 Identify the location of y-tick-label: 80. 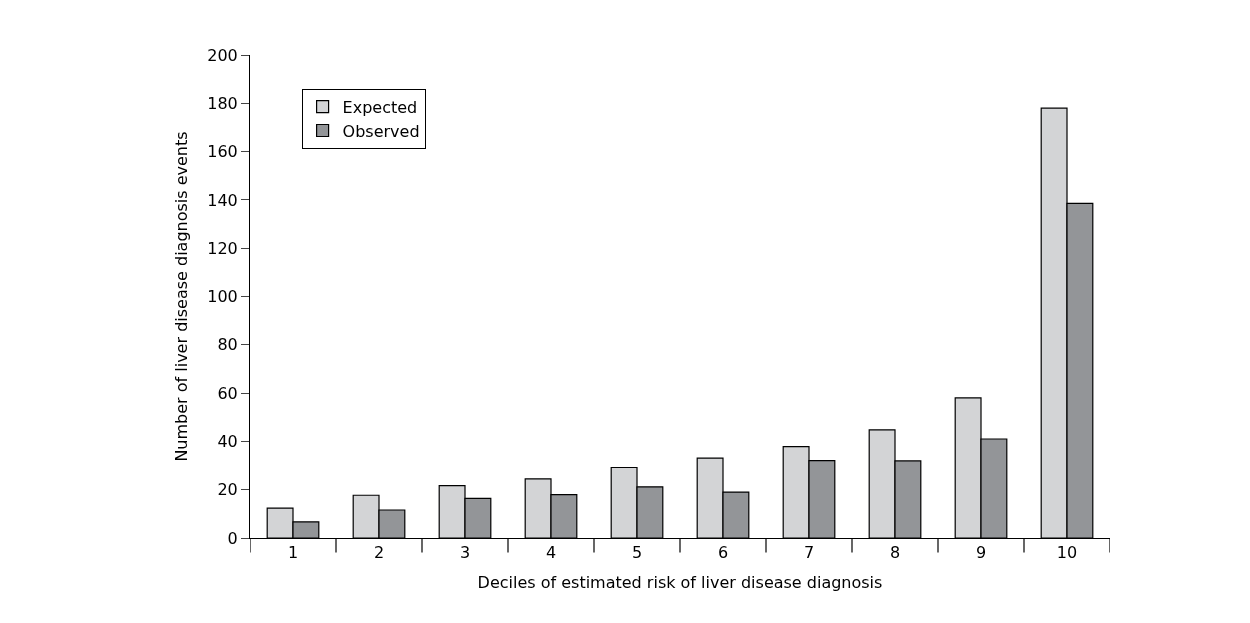
(227, 345).